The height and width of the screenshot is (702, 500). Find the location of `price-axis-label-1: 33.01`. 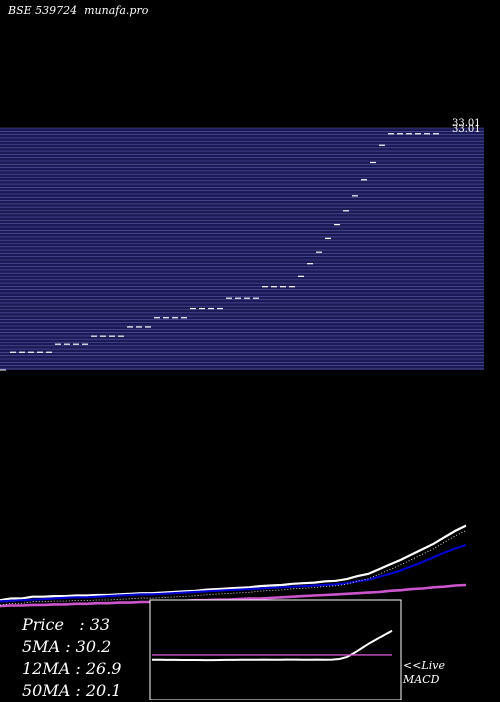

price-axis-label-1: 33.01 is located at coordinates (466, 129).